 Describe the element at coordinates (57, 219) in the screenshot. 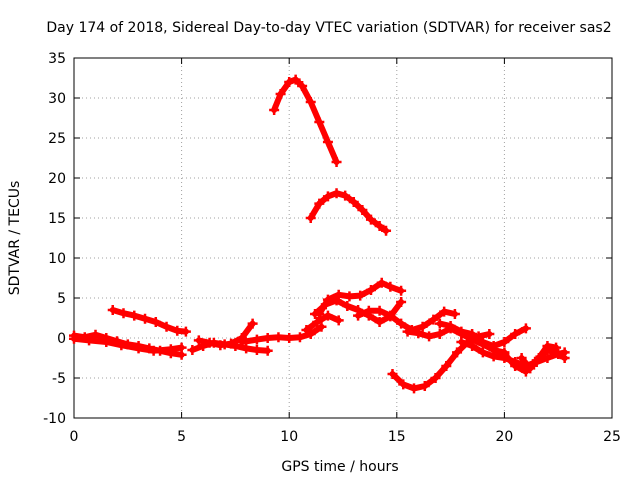

I see `y-tick-label: 15` at that location.